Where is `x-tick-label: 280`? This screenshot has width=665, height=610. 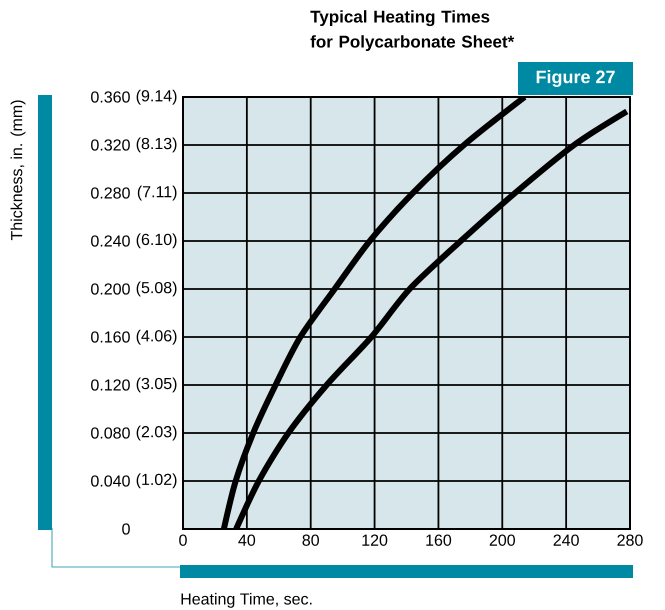 x-tick-label: 280 is located at coordinates (630, 540).